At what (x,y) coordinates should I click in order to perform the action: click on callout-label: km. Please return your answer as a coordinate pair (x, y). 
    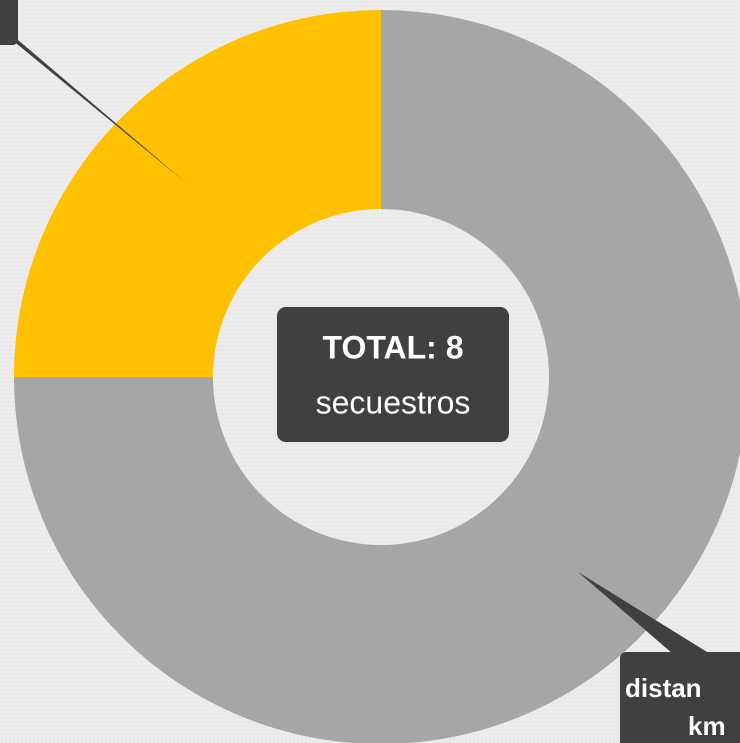
    Looking at the image, I should click on (707, 726).